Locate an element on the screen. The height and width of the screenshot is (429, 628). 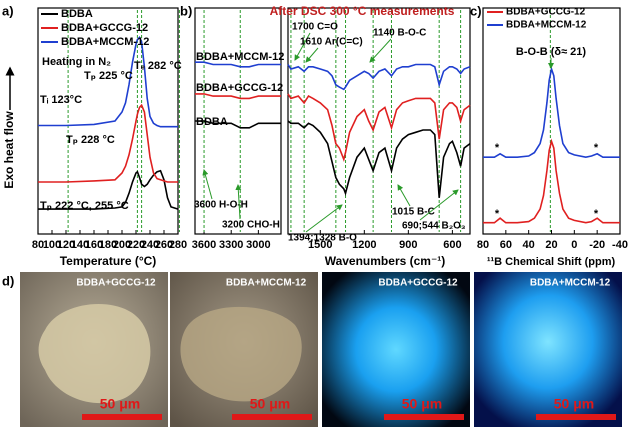
x-tick-label: 900 is located at coordinates (408, 245).